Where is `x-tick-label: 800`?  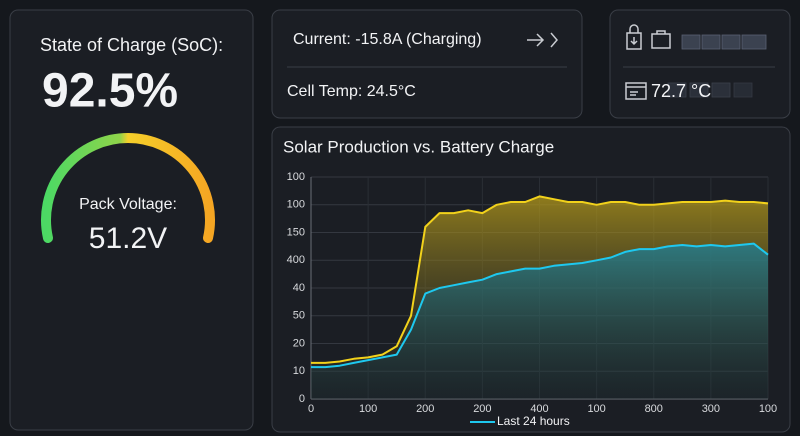 x-tick-label: 800 is located at coordinates (654, 409).